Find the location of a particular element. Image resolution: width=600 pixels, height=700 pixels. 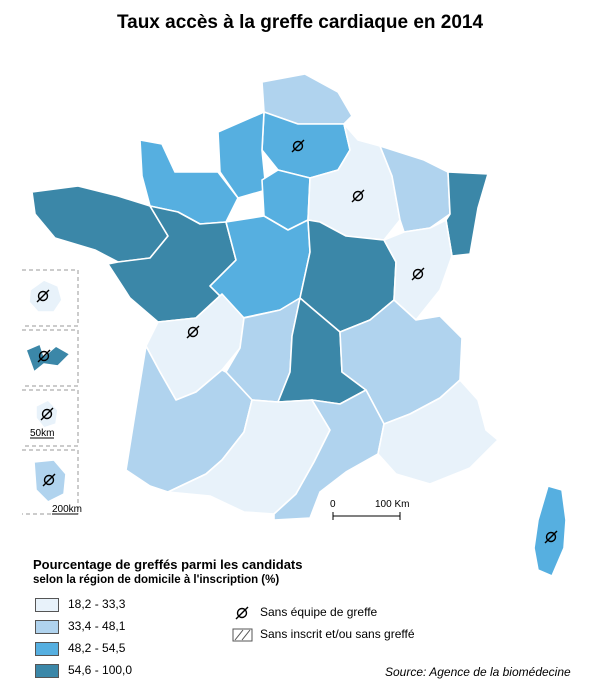

region-corse is located at coordinates (550, 531).